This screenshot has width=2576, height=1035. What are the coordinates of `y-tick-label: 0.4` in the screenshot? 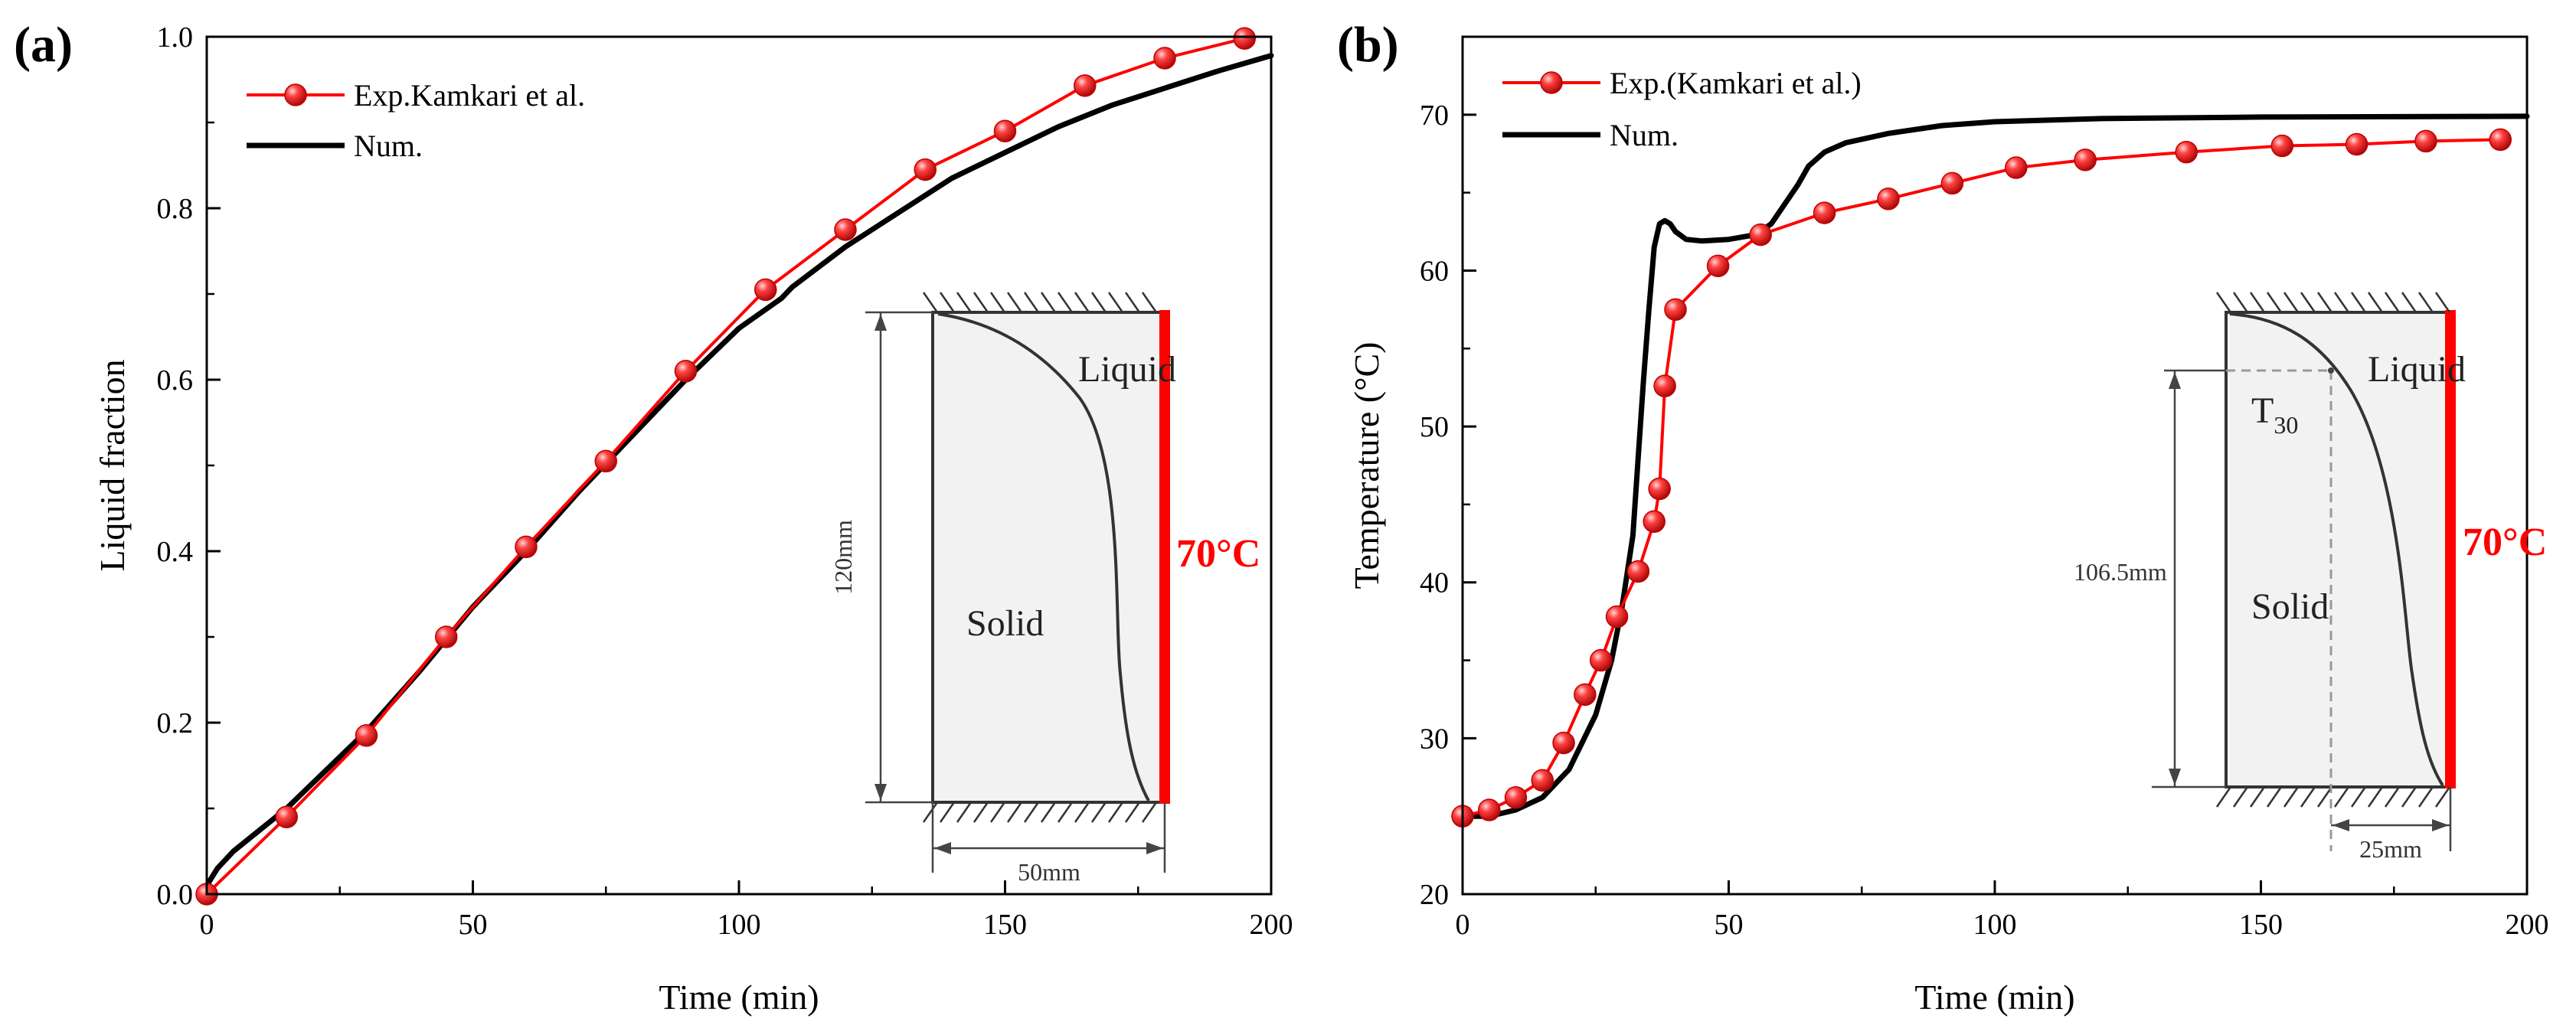 It's located at (175, 552).